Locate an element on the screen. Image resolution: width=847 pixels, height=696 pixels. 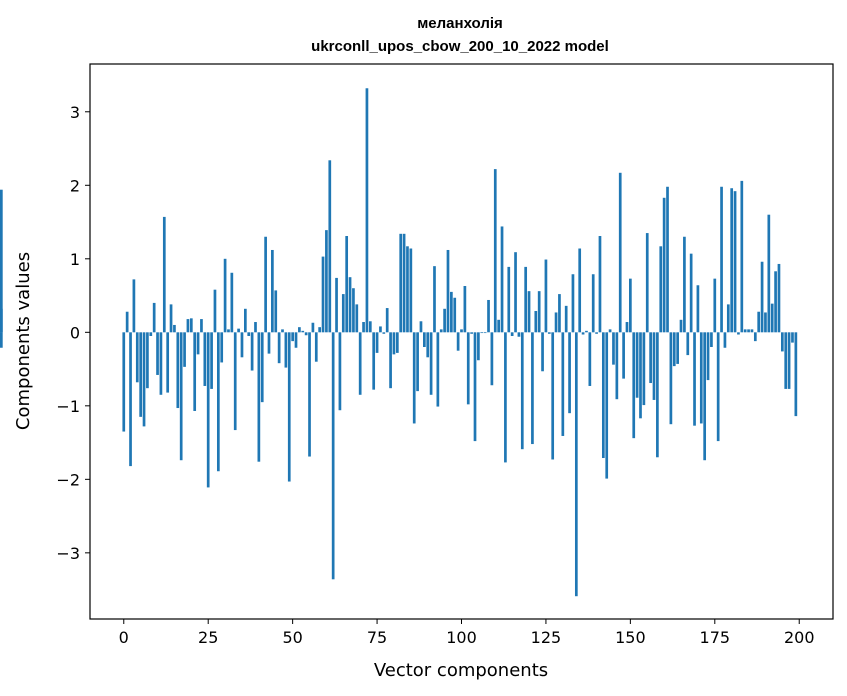
chart-subtitle: ukrconll_upos_cbow_200_10_2022 model is located at coordinates (460, 46).